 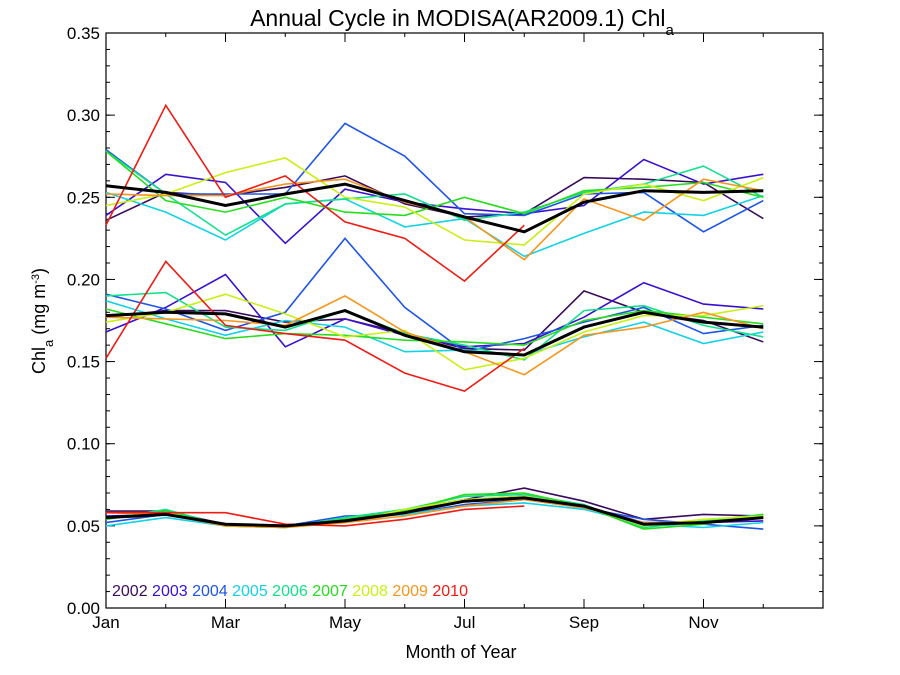 I want to click on legend-item-2010: 2010, so click(x=448, y=591).